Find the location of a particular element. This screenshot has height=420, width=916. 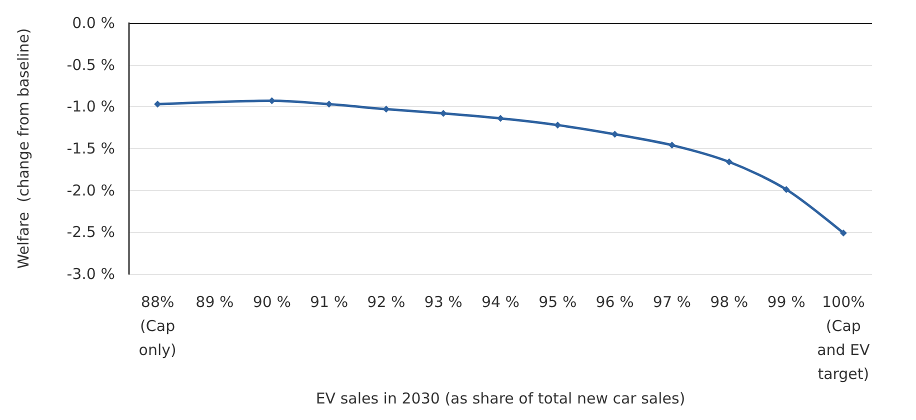

x-tick-label: 98 % is located at coordinates (729, 302).